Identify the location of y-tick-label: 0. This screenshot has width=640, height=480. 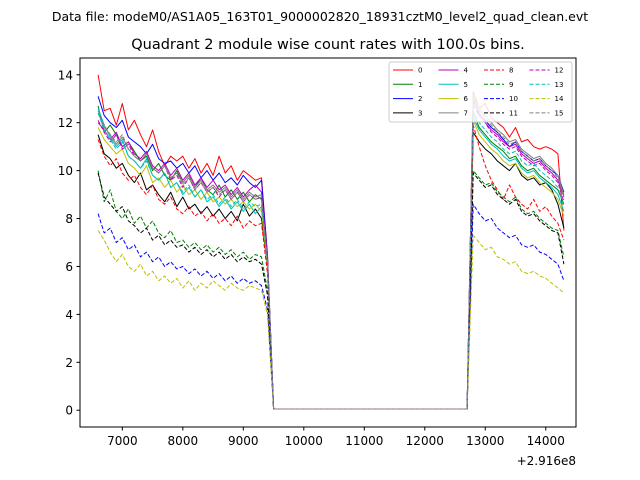
(69, 411).